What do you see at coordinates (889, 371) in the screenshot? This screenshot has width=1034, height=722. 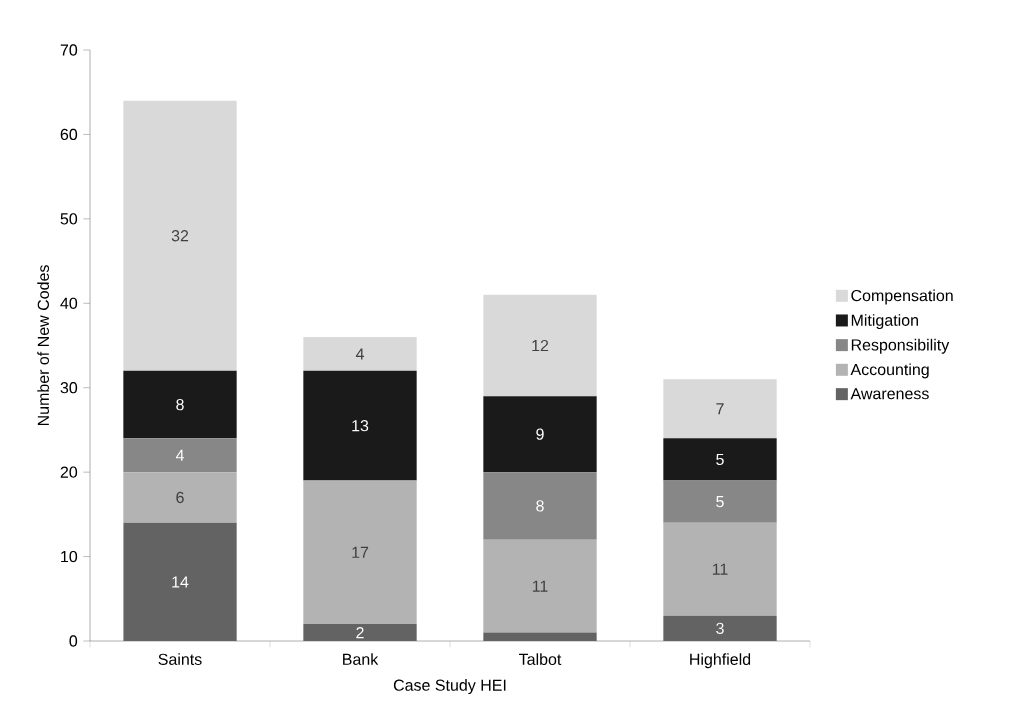 I see `legend-label: Accounting` at bounding box center [889, 371].